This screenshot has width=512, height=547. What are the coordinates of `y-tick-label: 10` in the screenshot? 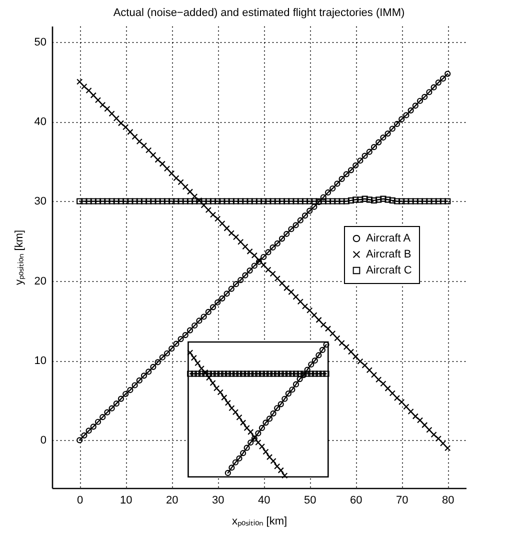 It's located at (40, 361).